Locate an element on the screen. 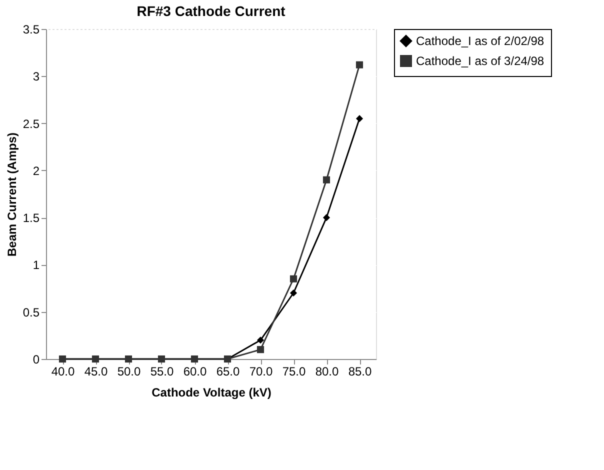 The image size is (604, 470). x-tick-label: 80.0 is located at coordinates (327, 371).